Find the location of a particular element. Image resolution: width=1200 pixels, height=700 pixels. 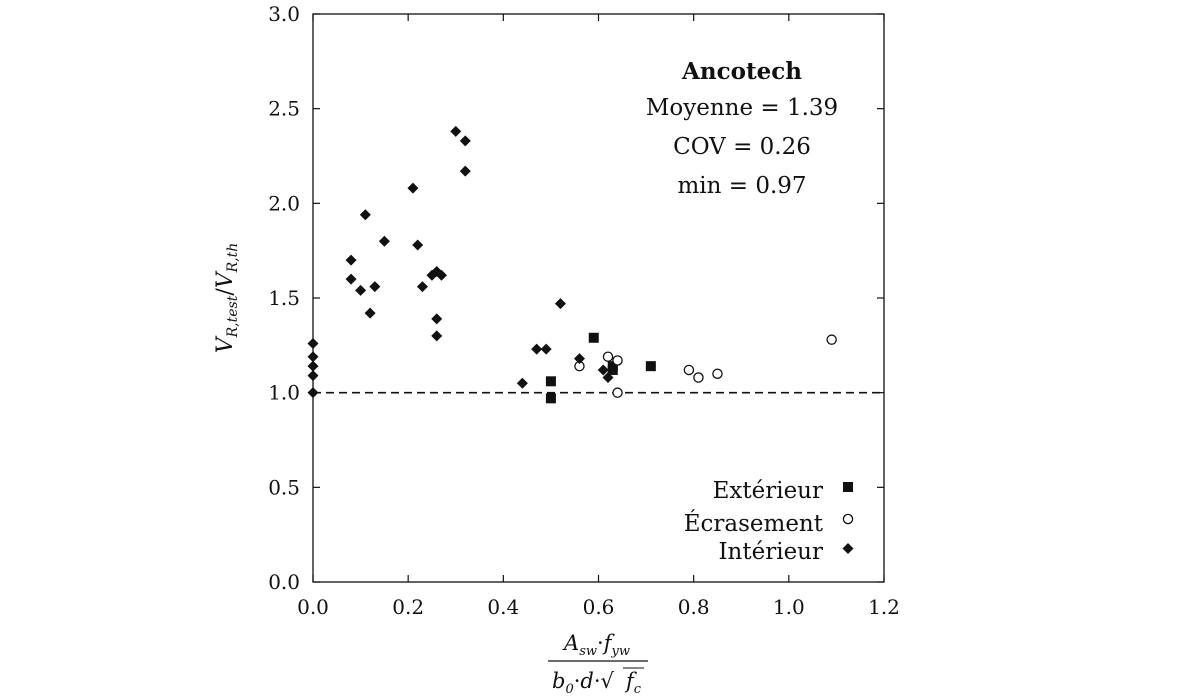

x-tick-label: 0.8 is located at coordinates (694, 607).